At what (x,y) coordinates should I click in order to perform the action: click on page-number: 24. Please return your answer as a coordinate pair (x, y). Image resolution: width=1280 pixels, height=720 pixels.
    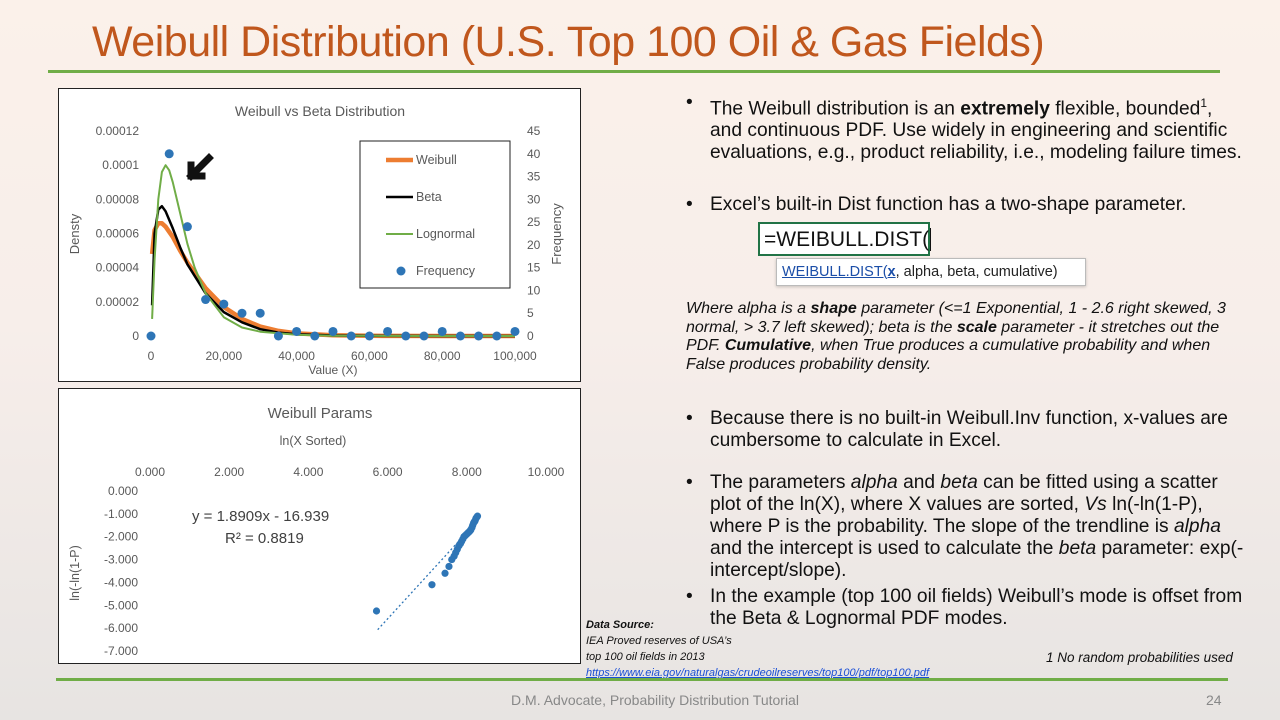
    Looking at the image, I should click on (1214, 700).